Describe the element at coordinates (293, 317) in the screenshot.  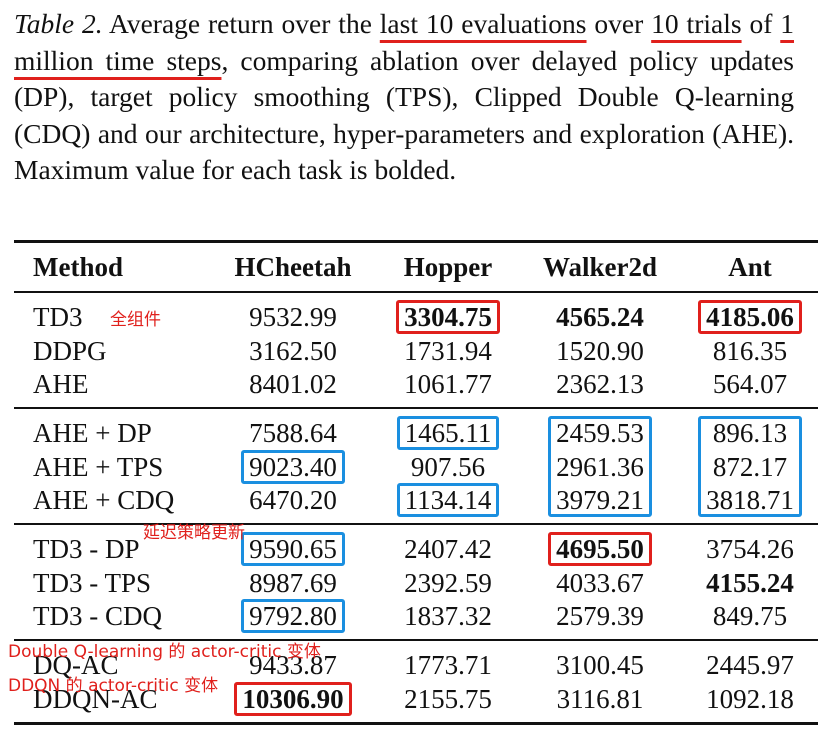
I see `table-cell: 9532.99` at that location.